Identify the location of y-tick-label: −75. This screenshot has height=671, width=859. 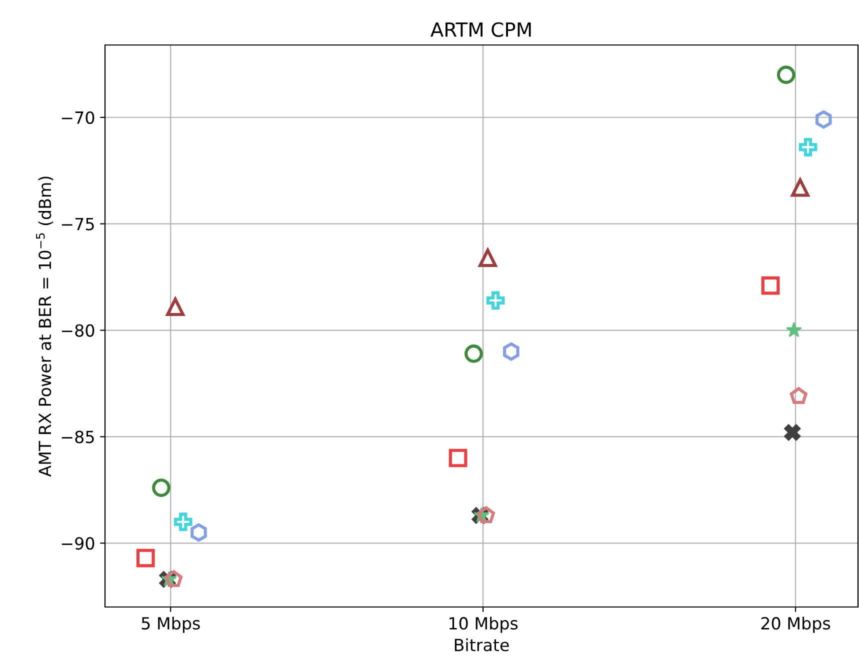
(78, 224).